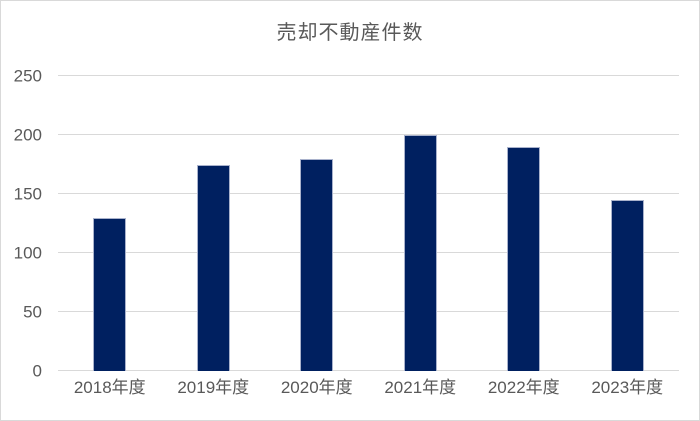 The width and height of the screenshot is (700, 421). Describe the element at coordinates (523, 387) in the screenshot. I see `x-tick-label: 2022年度` at that location.